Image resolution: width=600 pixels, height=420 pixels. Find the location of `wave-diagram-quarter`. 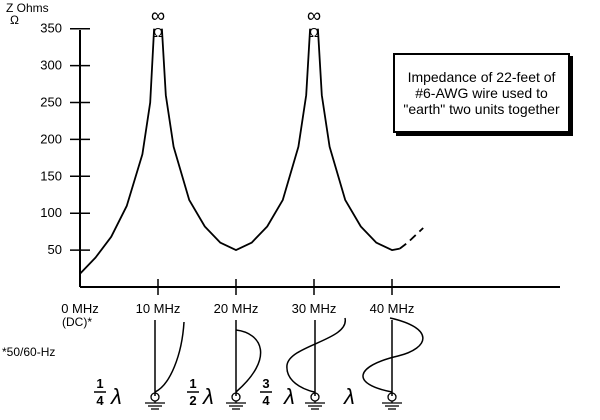

wave-diagram-quarter is located at coordinates (169, 358).